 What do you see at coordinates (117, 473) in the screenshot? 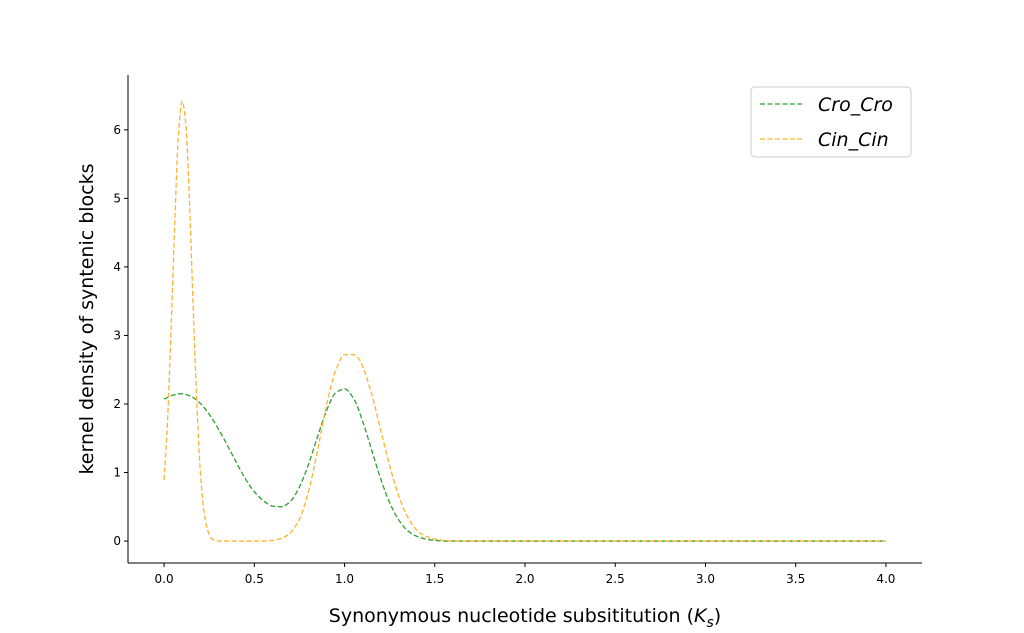
I see `y-tick-label: 1` at bounding box center [117, 473].